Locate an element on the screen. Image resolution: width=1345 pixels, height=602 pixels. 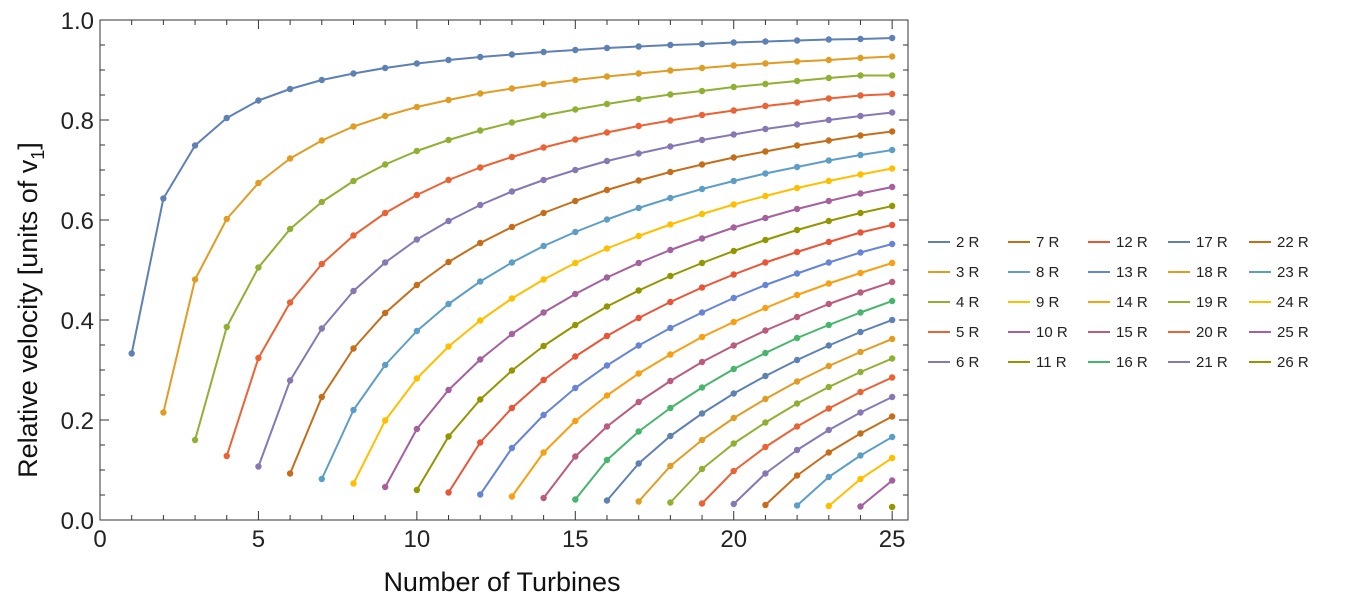
x-tick-label: 15 is located at coordinates (575, 539).